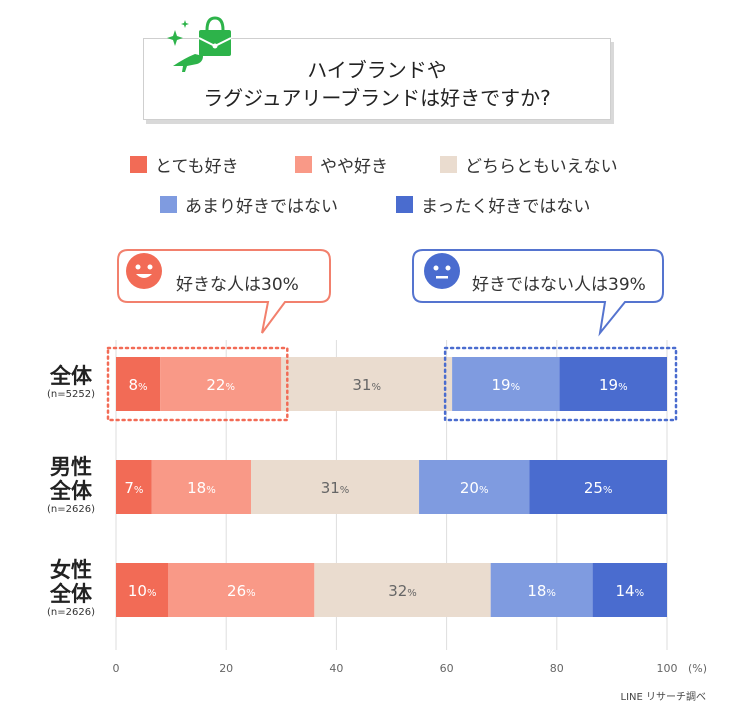 Image resolution: width=750 pixels, height=724 pixels. Describe the element at coordinates (197, 167) in the screenshot. I see `legend-label: とても好き` at that location.